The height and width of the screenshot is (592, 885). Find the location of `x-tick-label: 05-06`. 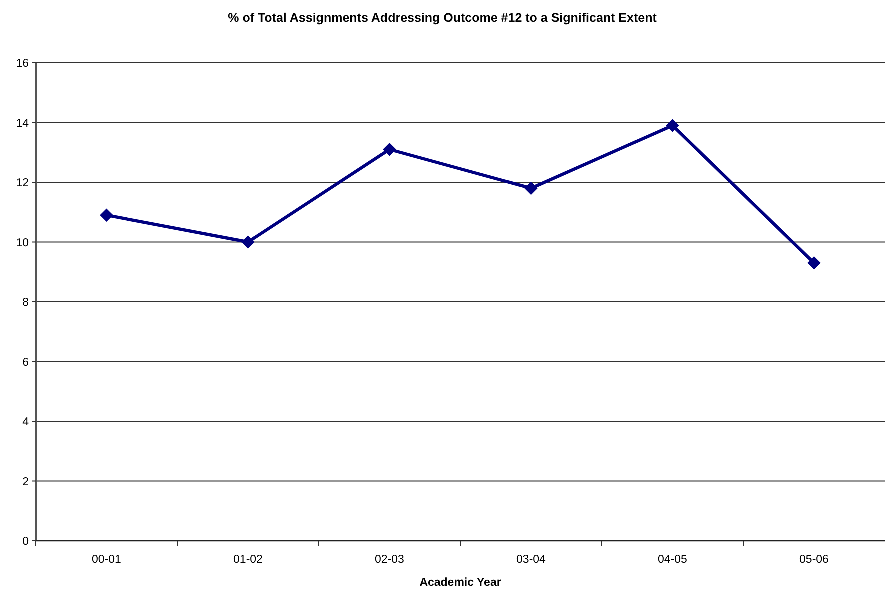

x-tick-label: 05-06 is located at coordinates (814, 560).